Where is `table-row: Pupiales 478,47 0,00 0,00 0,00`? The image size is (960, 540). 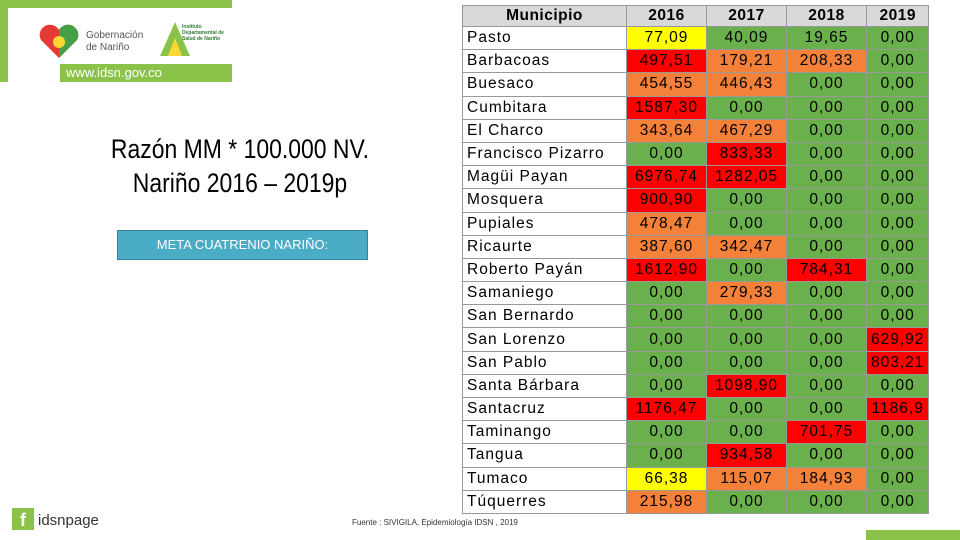
table-row: Pupiales 478,47 0,00 0,00 0,00 is located at coordinates (696, 223).